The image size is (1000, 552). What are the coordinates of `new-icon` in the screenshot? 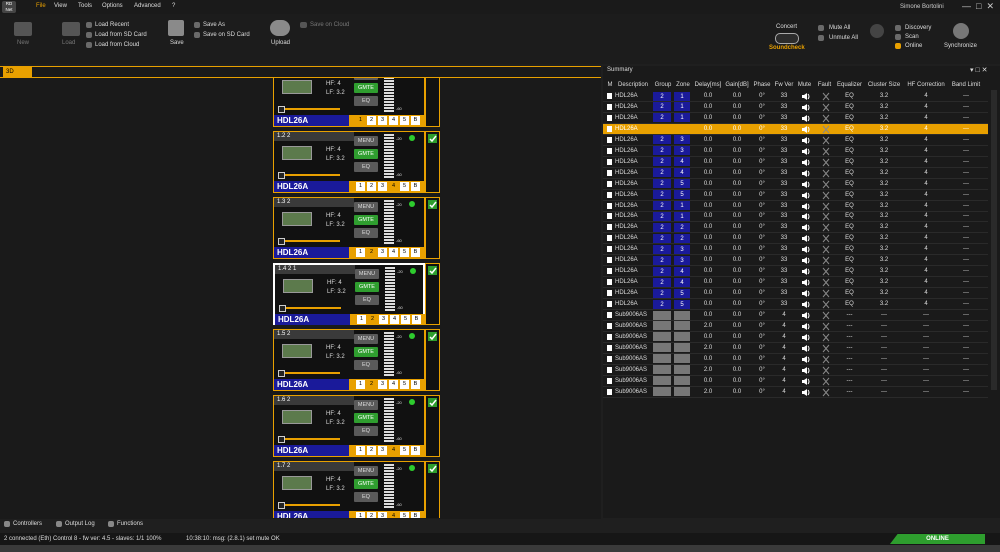 It's located at (23, 29).